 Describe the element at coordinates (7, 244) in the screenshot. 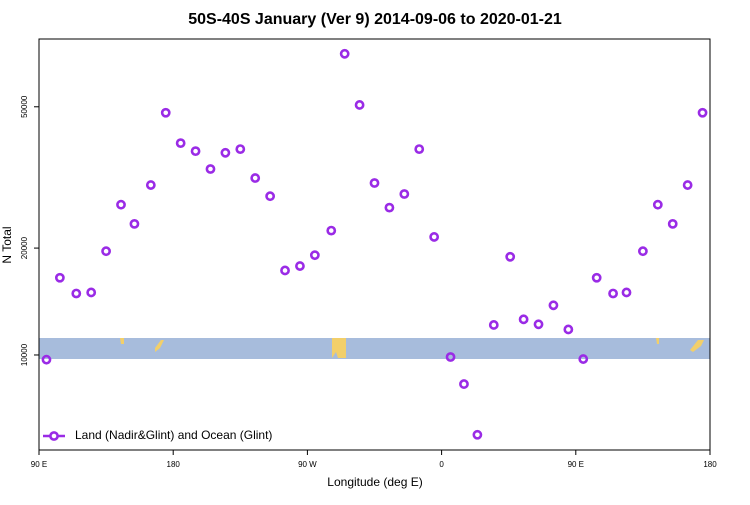

I see `y-axis-label: N Total` at that location.